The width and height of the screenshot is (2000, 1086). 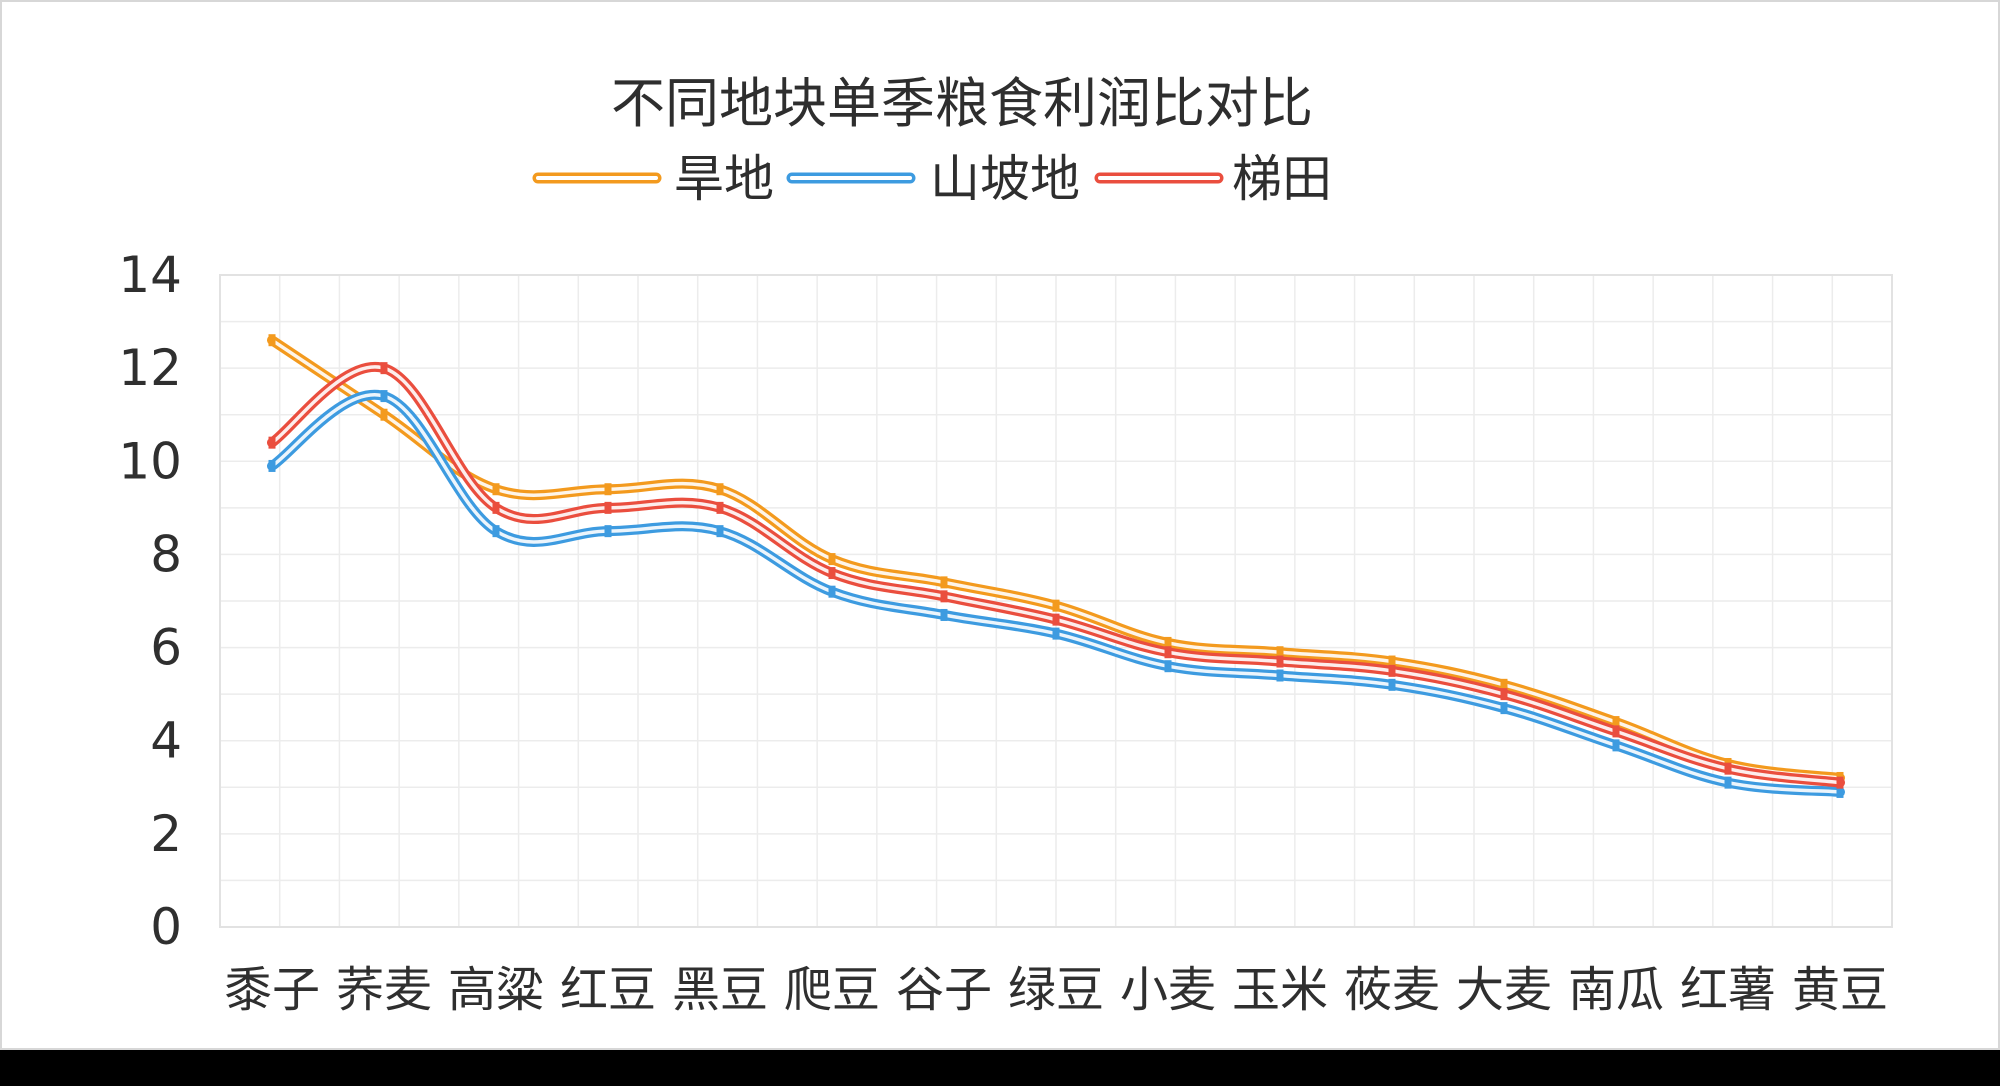 What do you see at coordinates (1282, 179) in the screenshot?
I see `legend-label: 梯田` at bounding box center [1282, 179].